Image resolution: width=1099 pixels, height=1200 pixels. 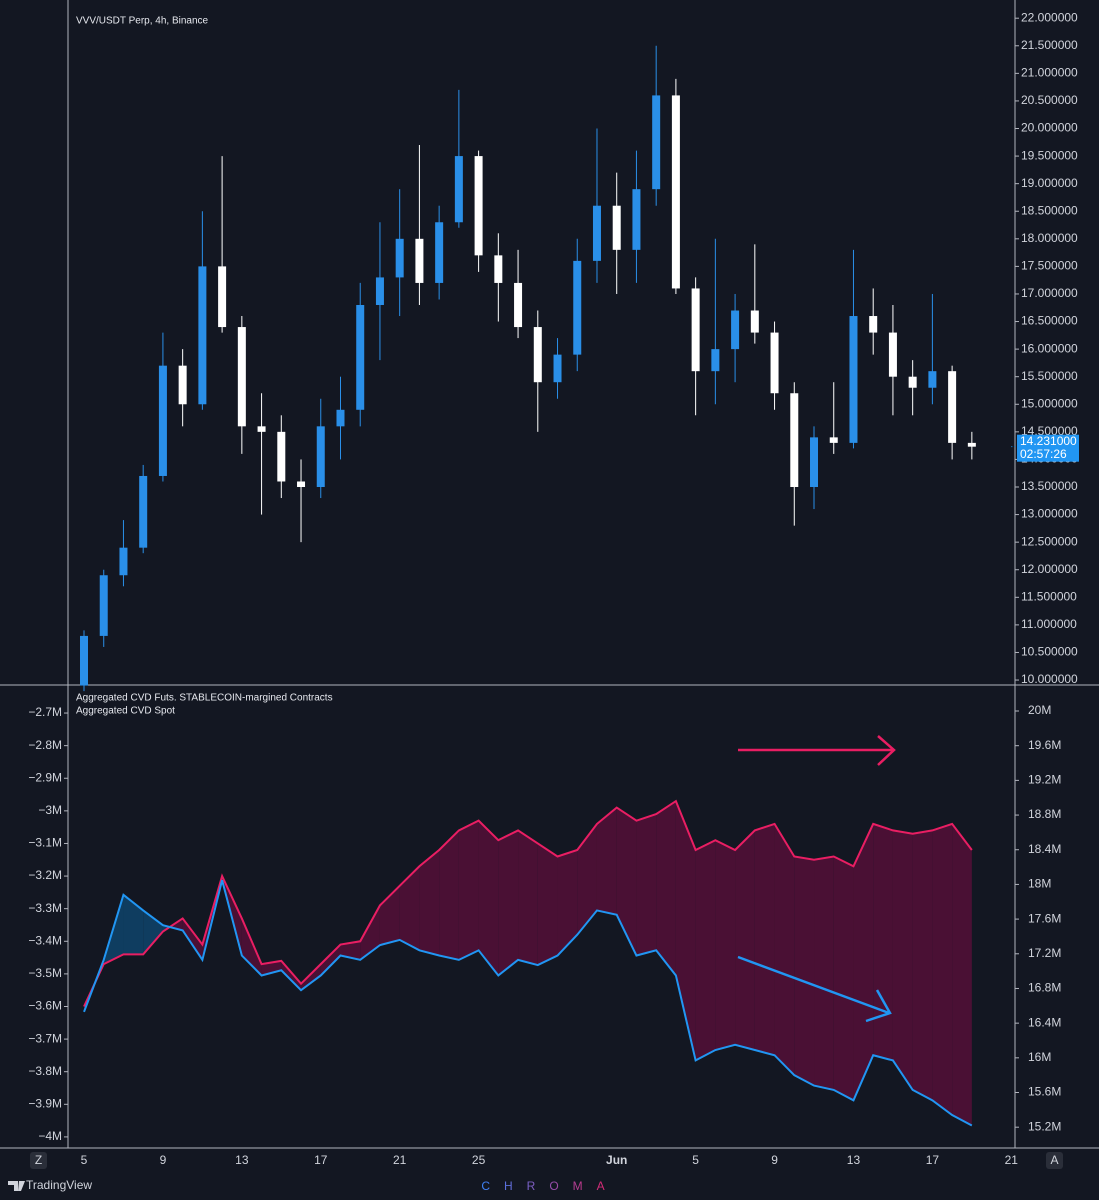 I want to click on y-tick-label: 19.500000, so click(x=1049, y=155).